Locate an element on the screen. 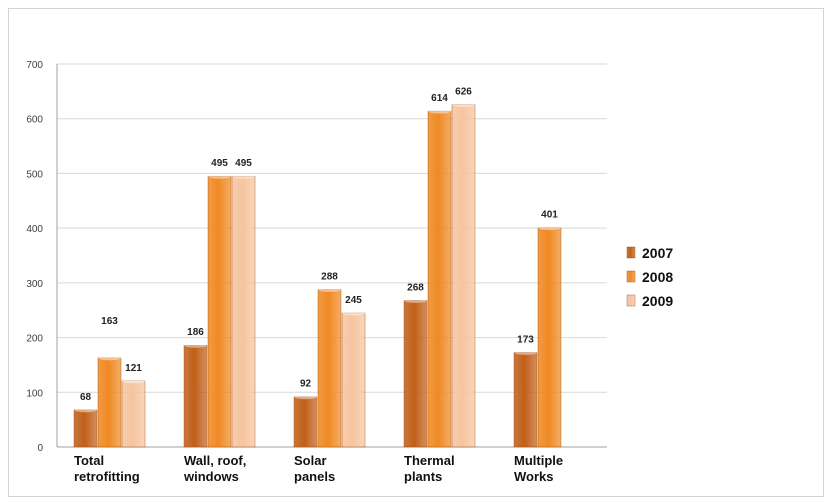  y-tick-label: 200 is located at coordinates (34, 339).